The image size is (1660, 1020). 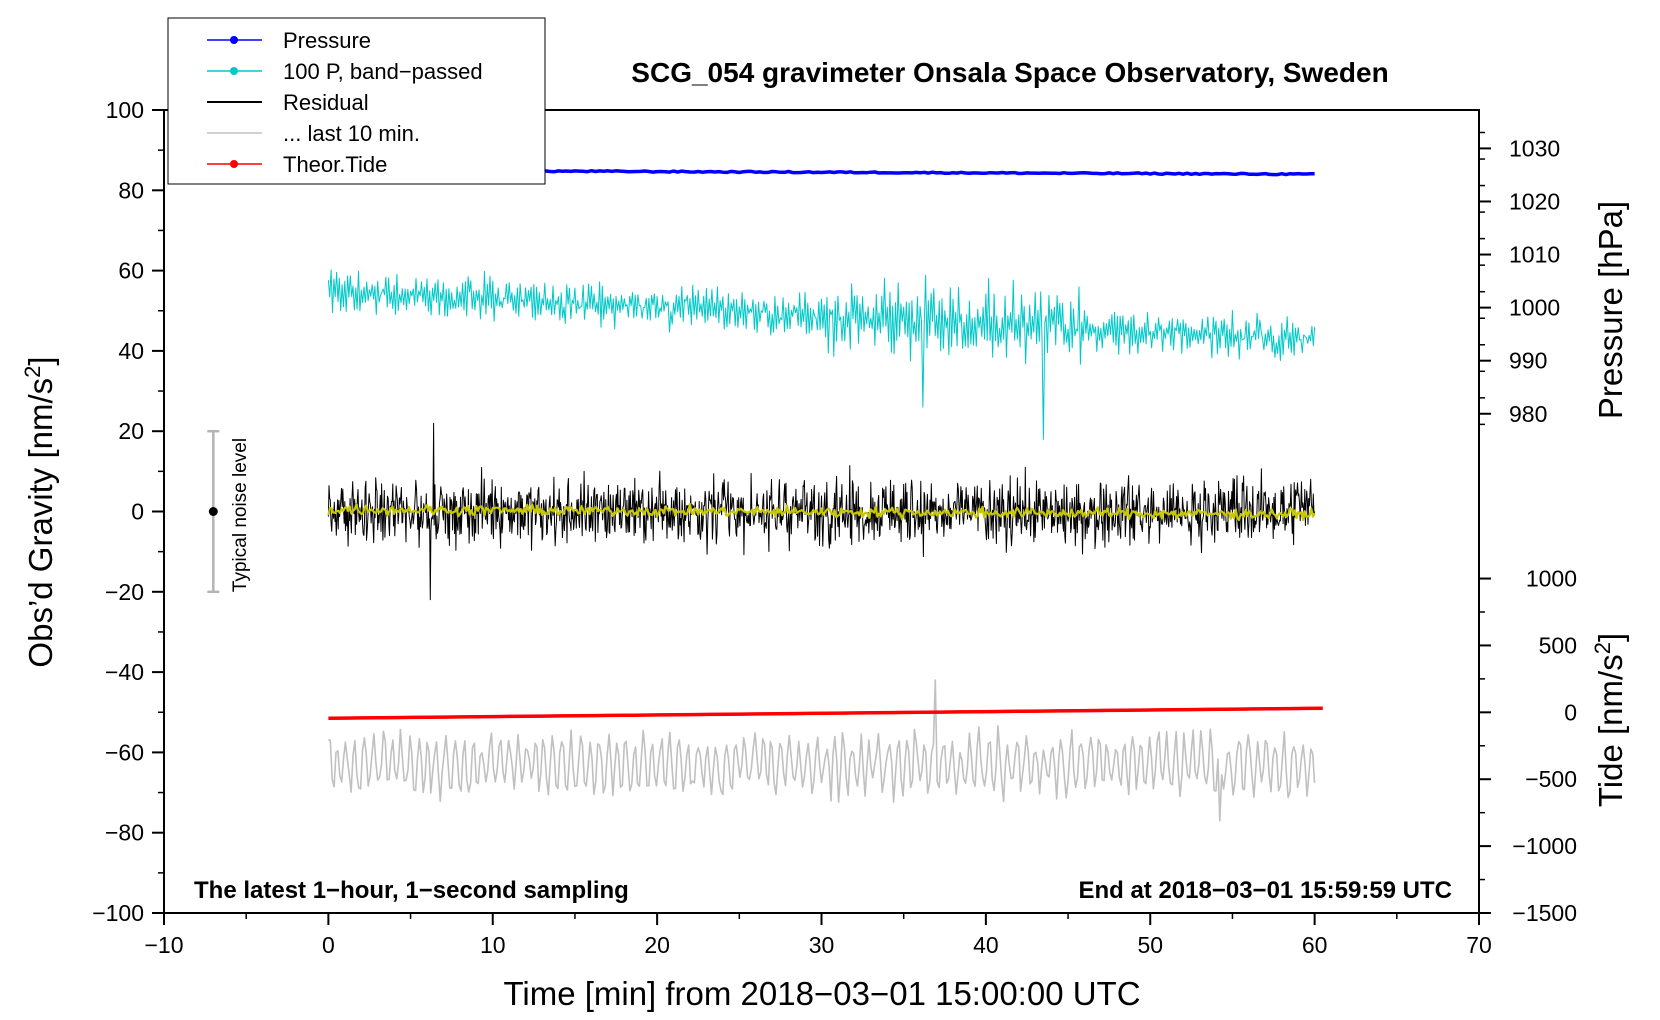 What do you see at coordinates (1544, 846) in the screenshot?
I see `tide-tick-label: −1000` at bounding box center [1544, 846].